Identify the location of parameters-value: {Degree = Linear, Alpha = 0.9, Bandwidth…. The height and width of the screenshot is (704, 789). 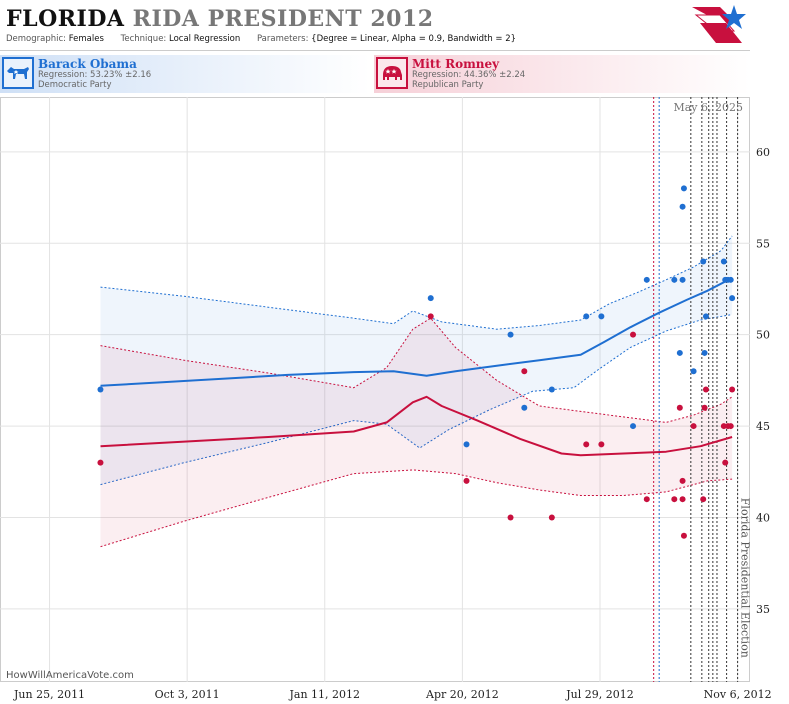
(414, 39).